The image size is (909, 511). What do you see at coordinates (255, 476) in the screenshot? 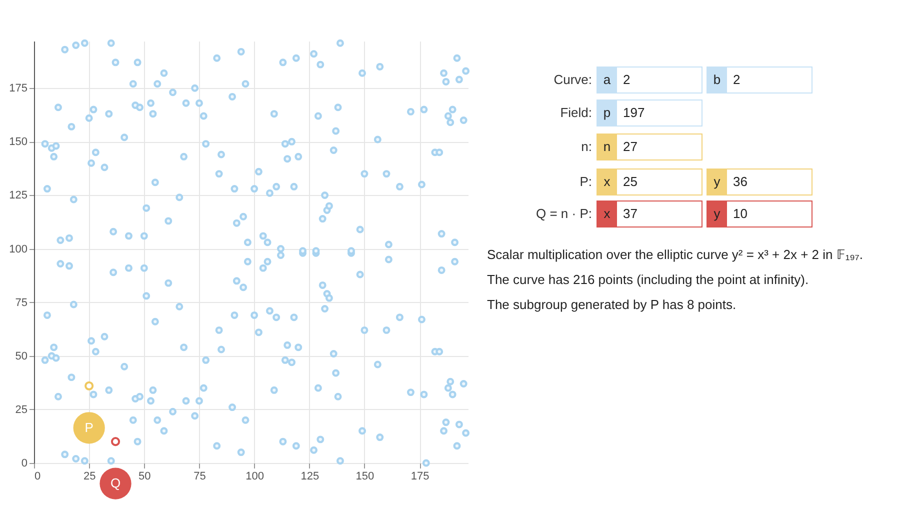
I see `x-tick-label: 100` at bounding box center [255, 476].